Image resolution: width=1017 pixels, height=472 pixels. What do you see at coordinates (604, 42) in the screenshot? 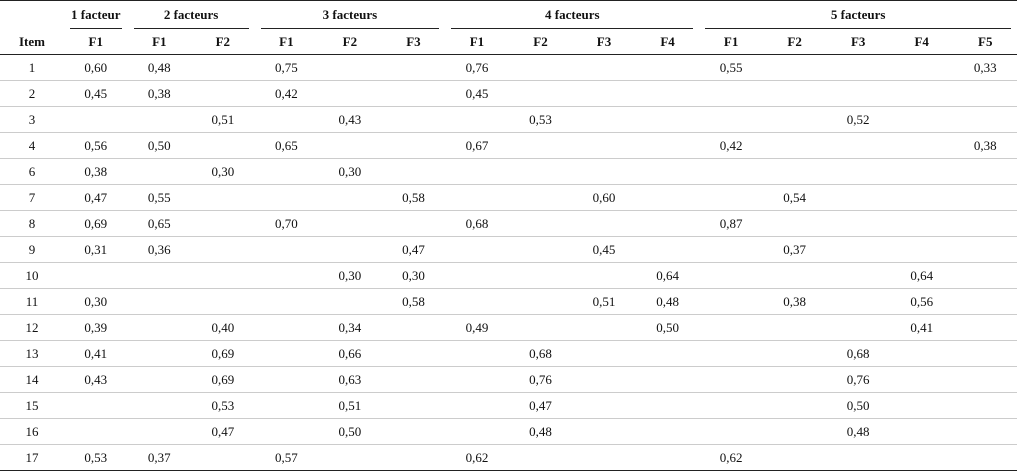
I see `factor-header: F3` at bounding box center [604, 42].